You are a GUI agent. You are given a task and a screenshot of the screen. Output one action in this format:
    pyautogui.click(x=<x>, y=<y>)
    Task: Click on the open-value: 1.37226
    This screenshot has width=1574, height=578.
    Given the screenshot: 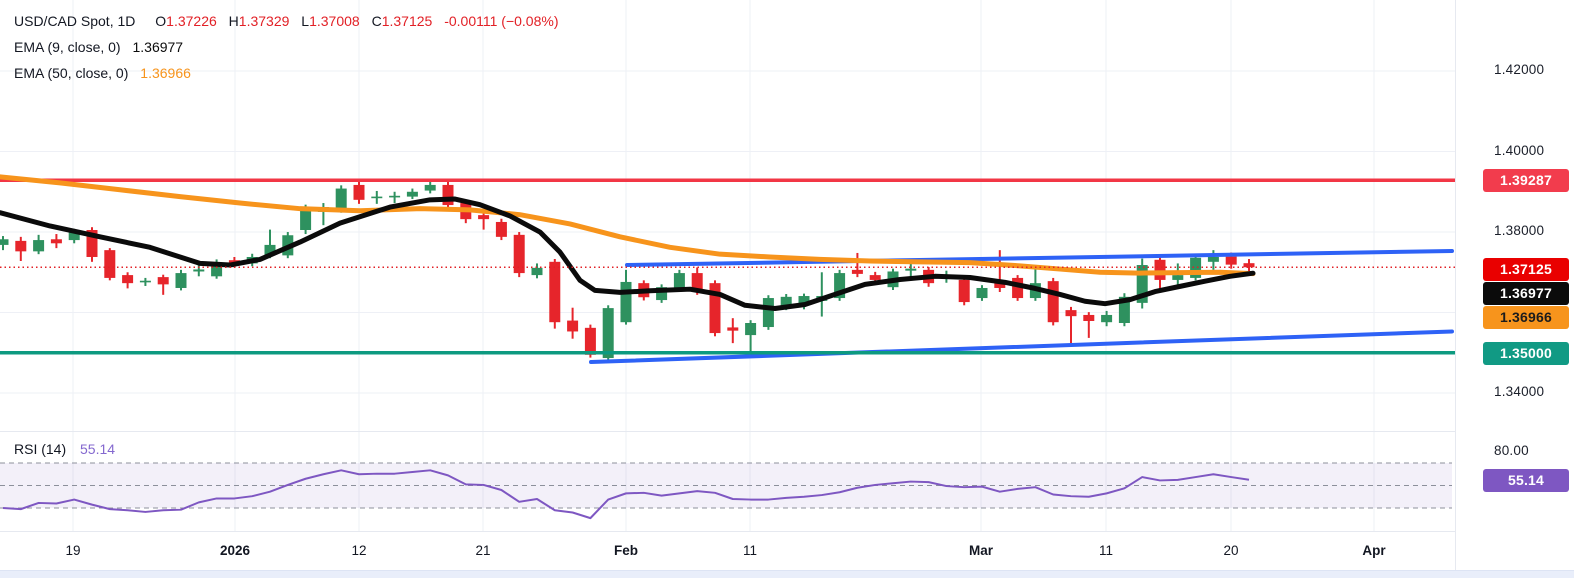 What is the action you would take?
    pyautogui.click(x=191, y=21)
    